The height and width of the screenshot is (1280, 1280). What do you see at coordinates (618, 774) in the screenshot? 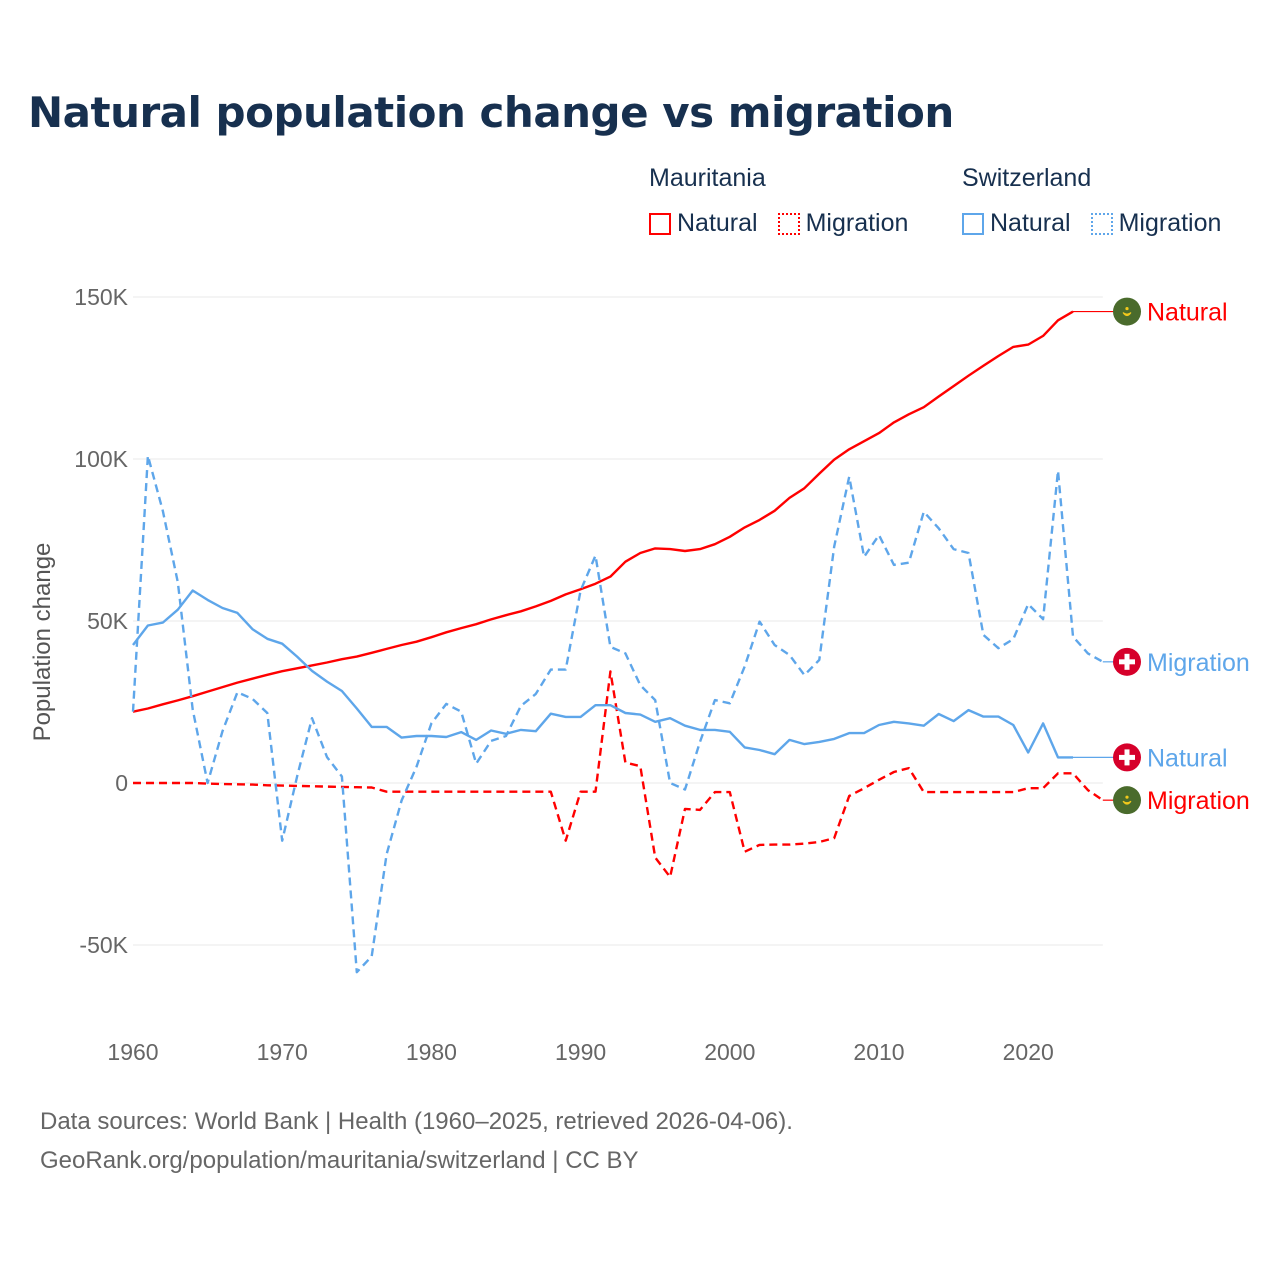
I see `series-line-mr-migration` at bounding box center [618, 774].